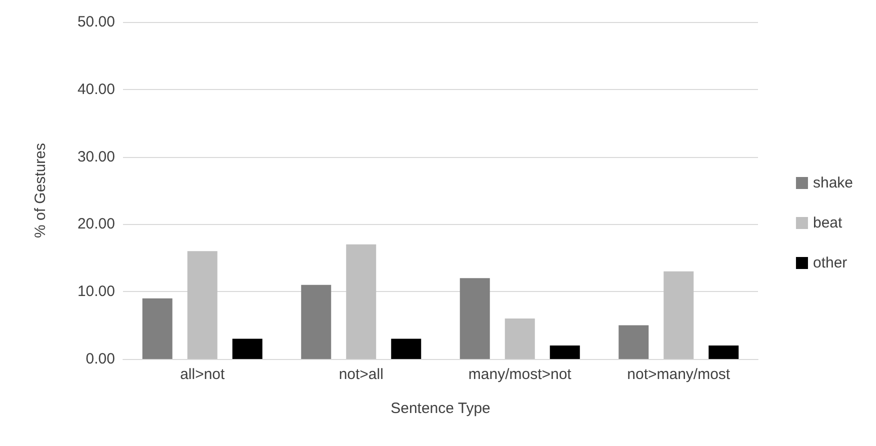  Describe the element at coordinates (96, 291) in the screenshot. I see `y-tick-label: 10.00` at that location.